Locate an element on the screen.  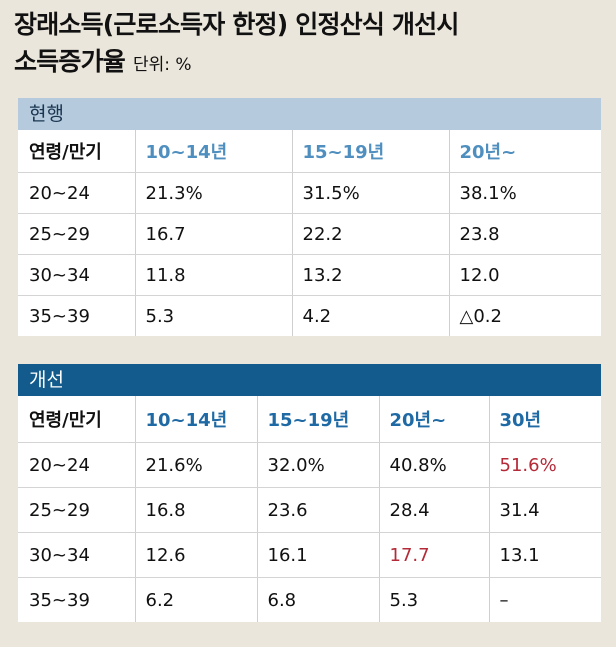
table-cell: 31.5% is located at coordinates (370, 193).